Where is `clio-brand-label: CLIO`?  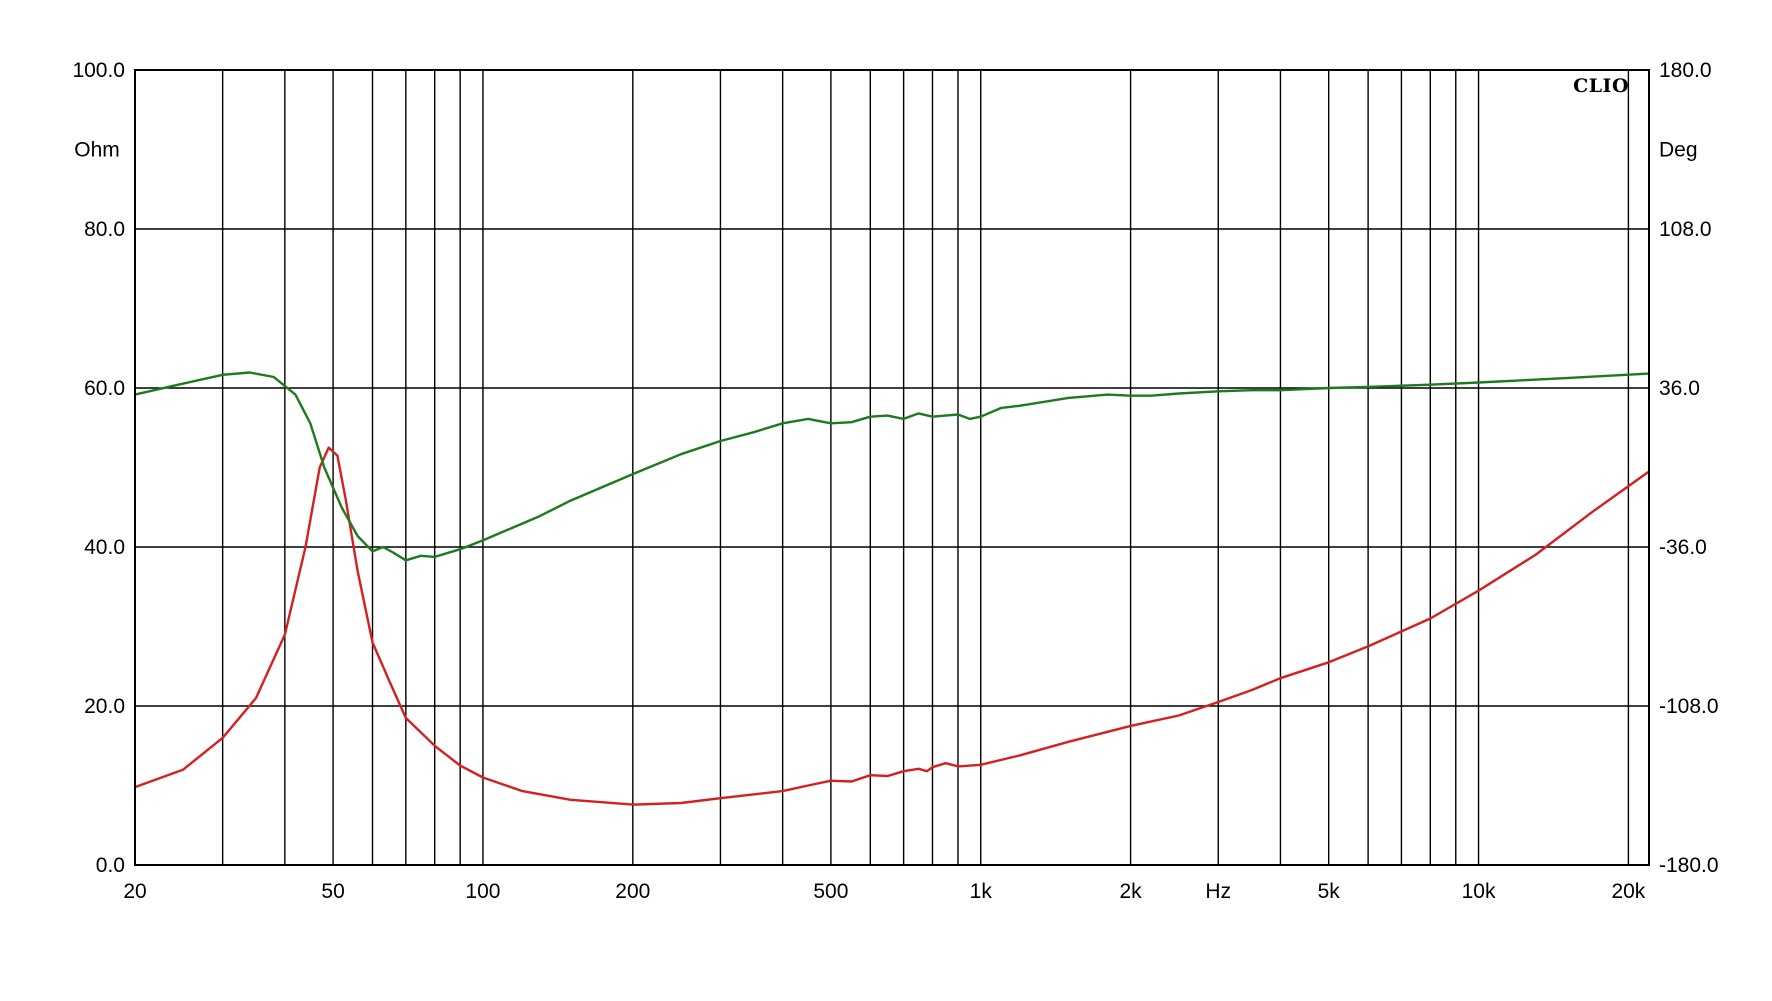 clio-brand-label: CLIO is located at coordinates (1601, 86).